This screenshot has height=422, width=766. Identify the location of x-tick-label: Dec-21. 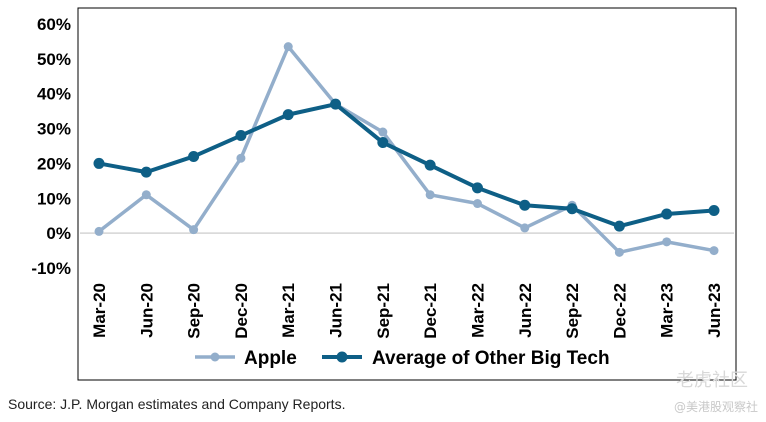
(430, 311).